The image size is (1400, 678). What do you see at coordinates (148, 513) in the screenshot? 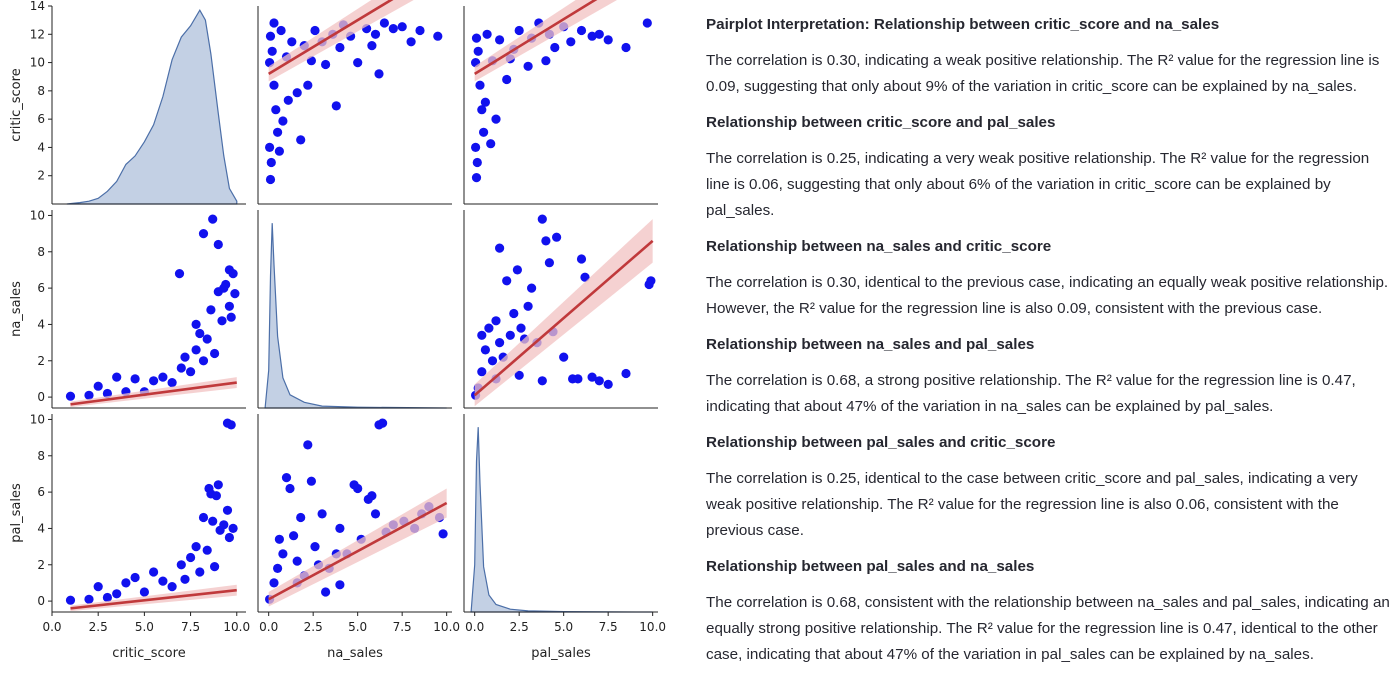
I see `panel-critic_score-vs-pal_sales` at bounding box center [148, 513].